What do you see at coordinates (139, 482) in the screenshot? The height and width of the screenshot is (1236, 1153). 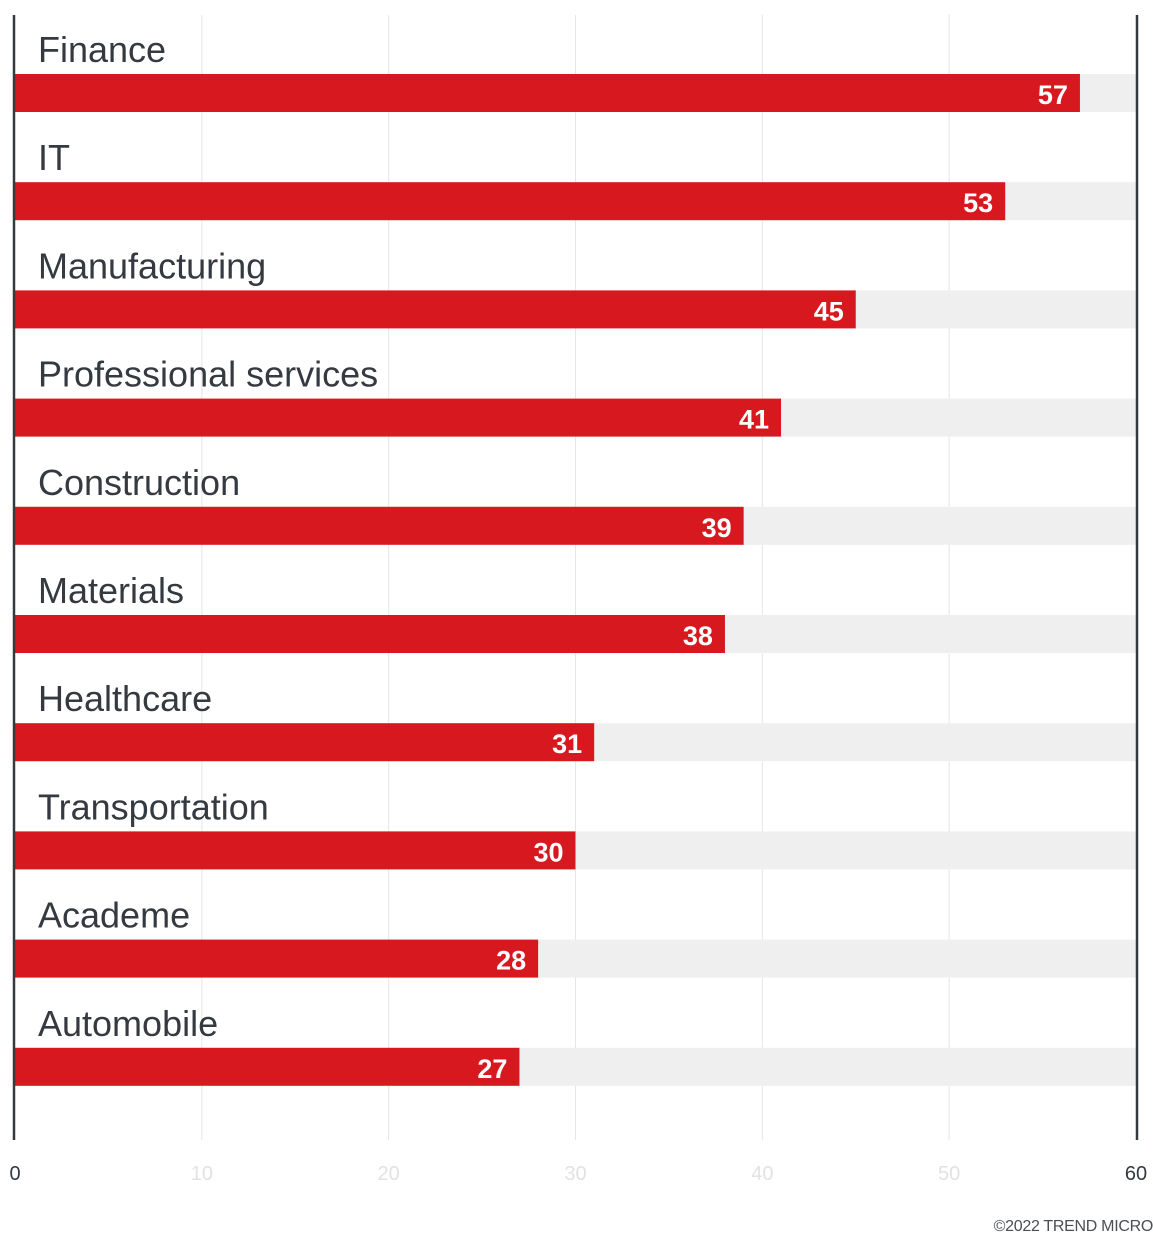 I see `category-label: Construction` at bounding box center [139, 482].